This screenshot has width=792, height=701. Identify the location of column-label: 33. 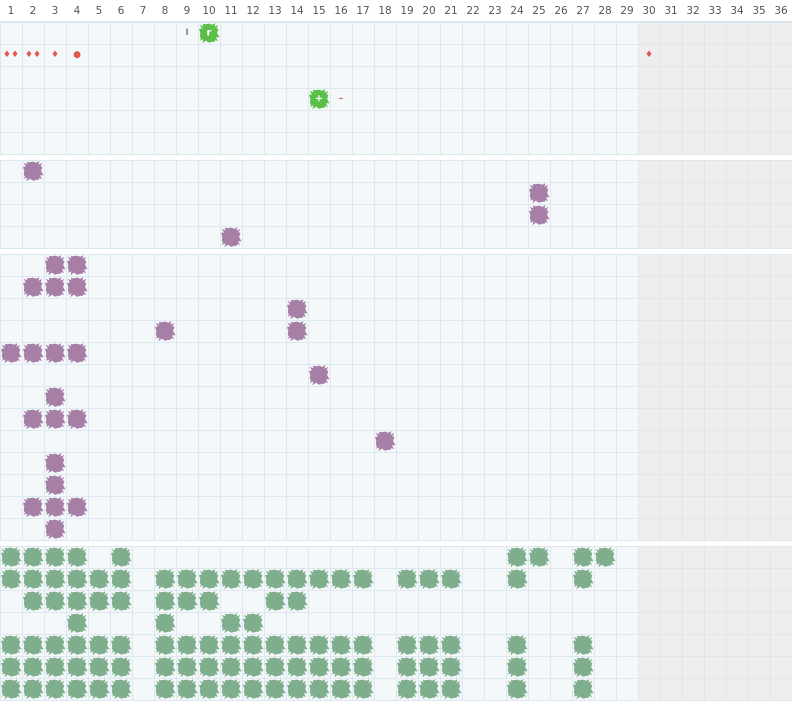
(714, 11).